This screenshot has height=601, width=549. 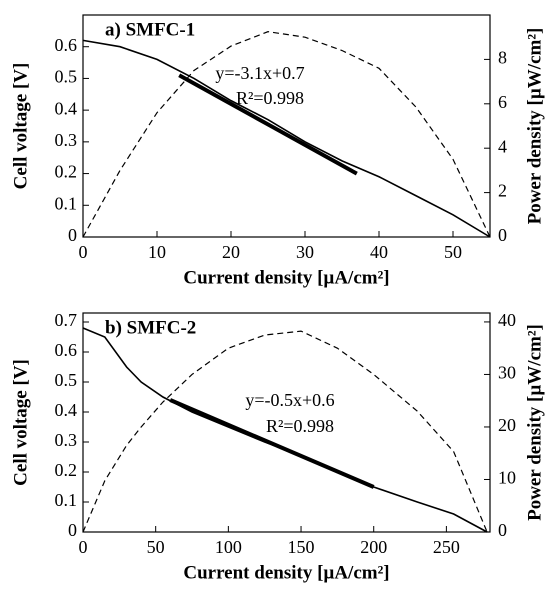 What do you see at coordinates (231, 252) in the screenshot?
I see `x-tick-label: 20` at bounding box center [231, 252].